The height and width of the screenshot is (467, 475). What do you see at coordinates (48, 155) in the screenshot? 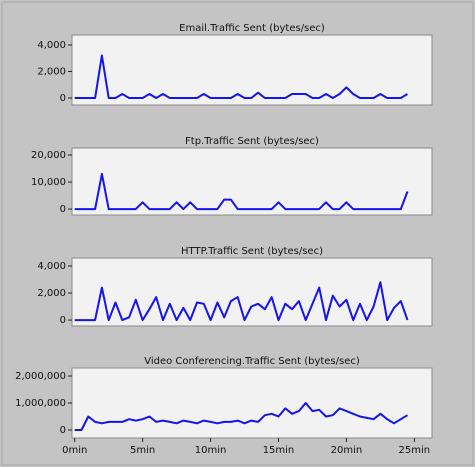
I see `y-tick-label: 20,000` at bounding box center [48, 155].